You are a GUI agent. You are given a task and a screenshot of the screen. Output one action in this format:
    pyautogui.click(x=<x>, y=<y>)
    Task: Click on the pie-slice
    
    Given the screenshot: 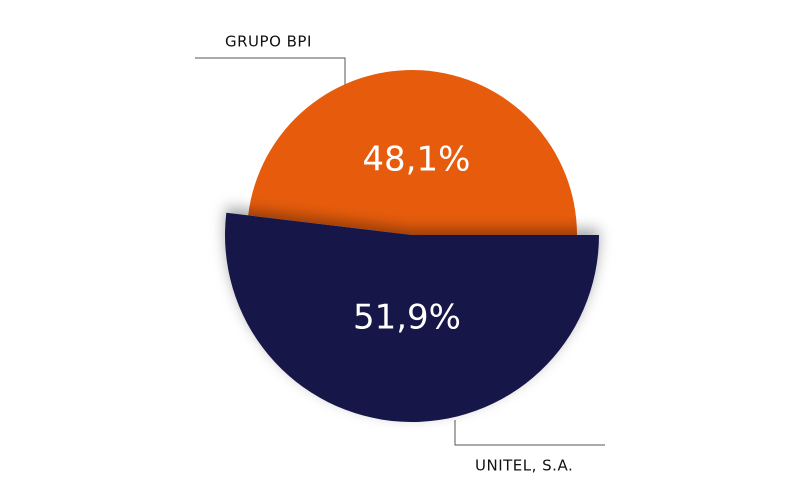 What is the action you would take?
    pyautogui.click(x=412, y=152)
    